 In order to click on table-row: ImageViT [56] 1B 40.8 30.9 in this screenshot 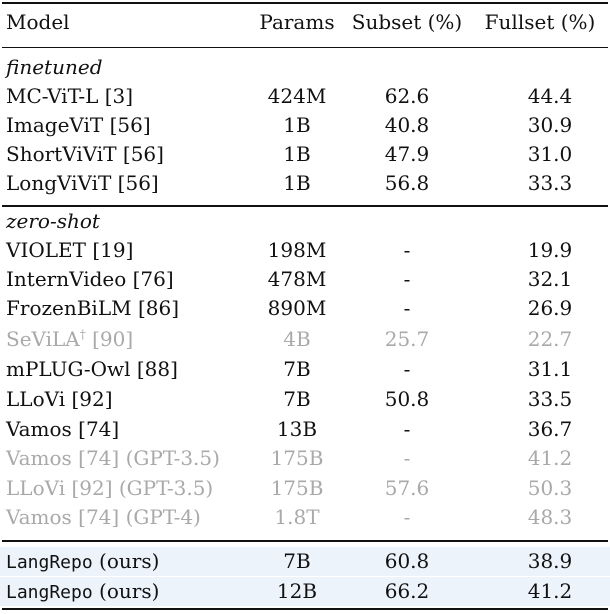, I will do `click(289, 125)`.